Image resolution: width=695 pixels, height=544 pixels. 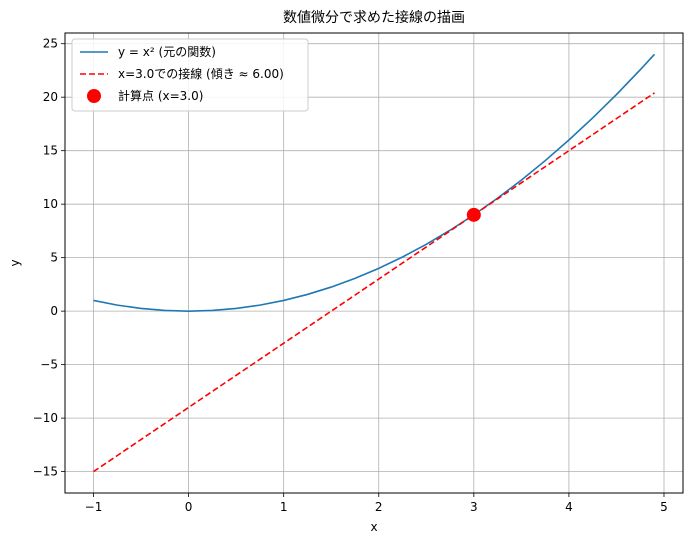 I want to click on legend-box, so click(x=190, y=75).